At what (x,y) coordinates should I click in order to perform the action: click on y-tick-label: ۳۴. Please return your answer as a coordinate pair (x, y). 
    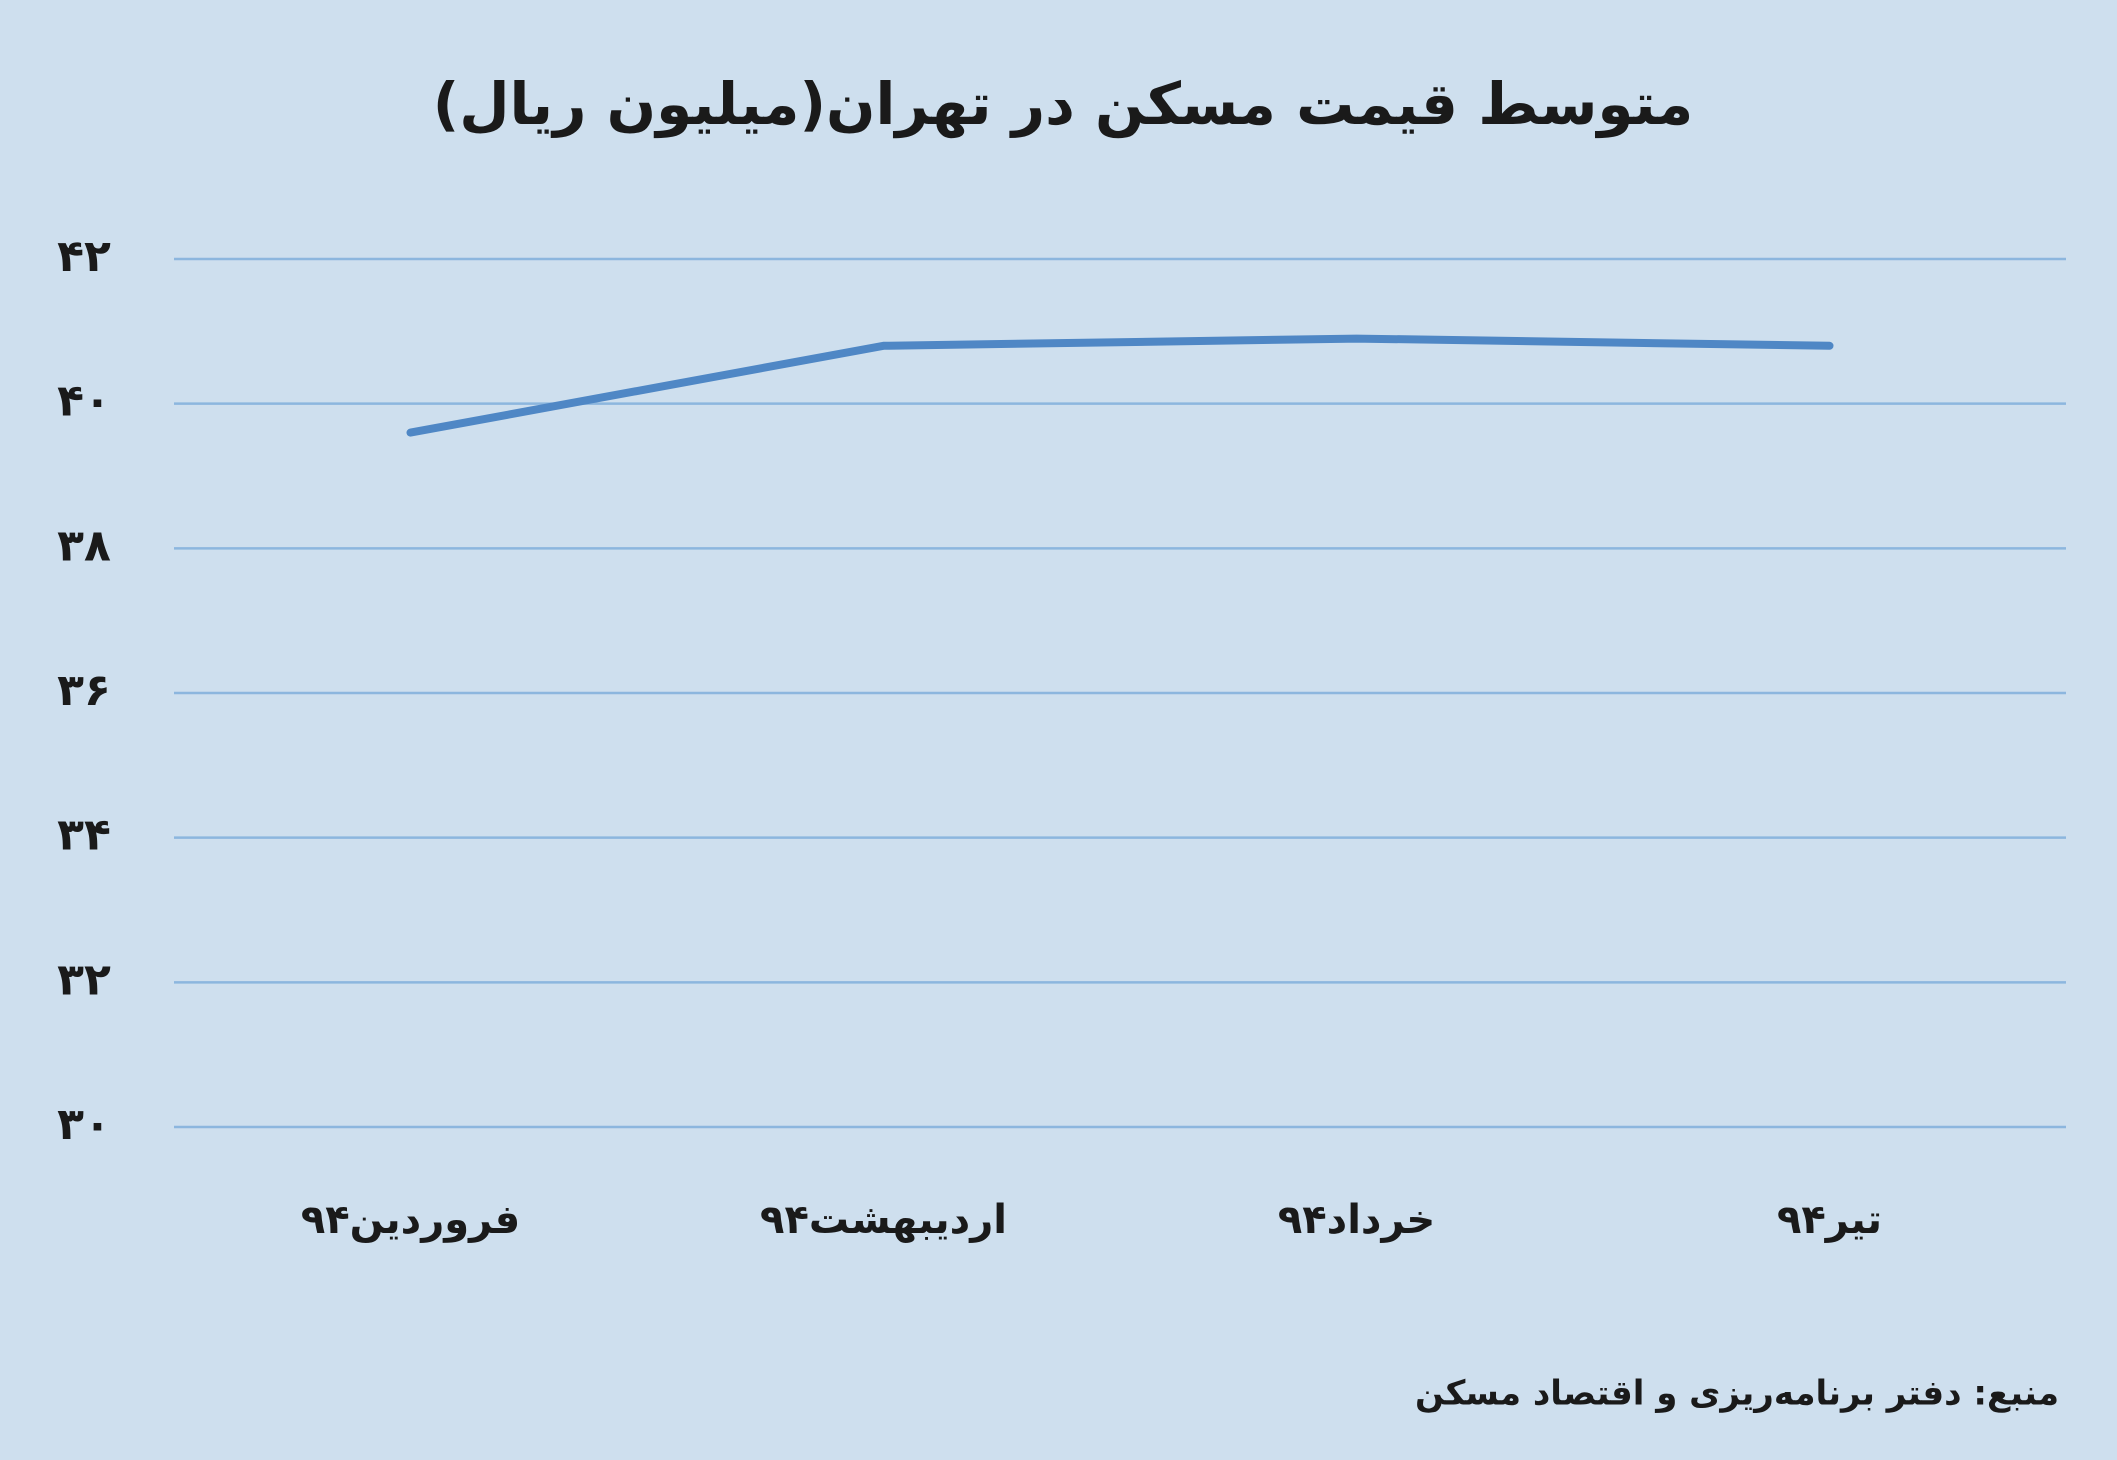
    Looking at the image, I should click on (84, 835).